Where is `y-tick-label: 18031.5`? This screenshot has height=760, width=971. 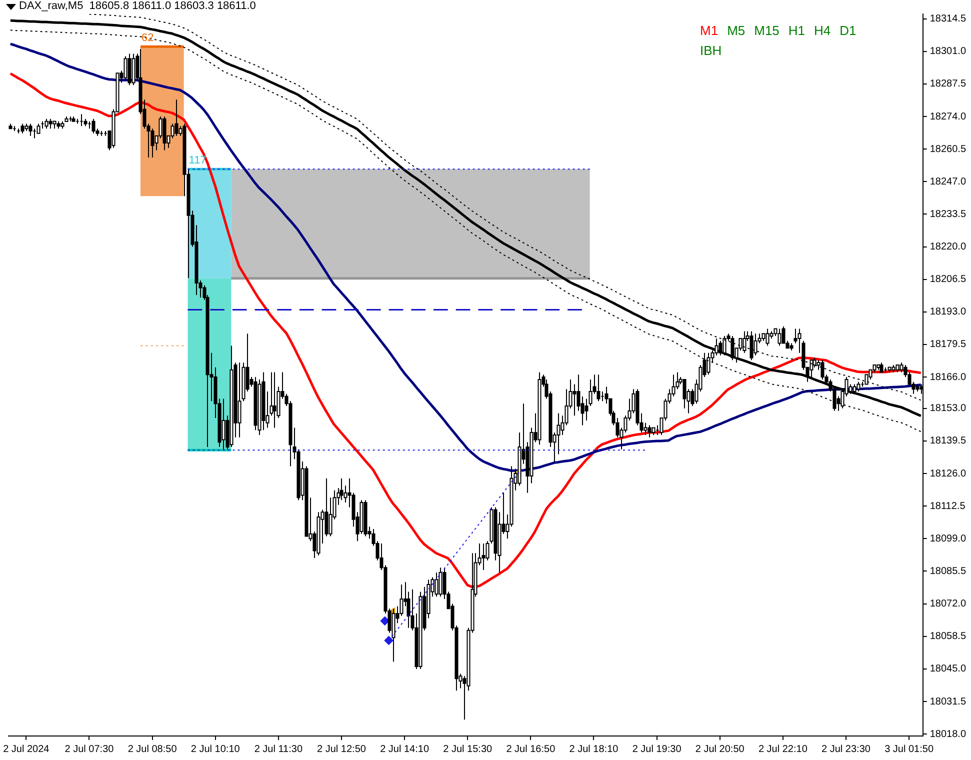
y-tick-label: 18031.5 is located at coordinates (948, 702).